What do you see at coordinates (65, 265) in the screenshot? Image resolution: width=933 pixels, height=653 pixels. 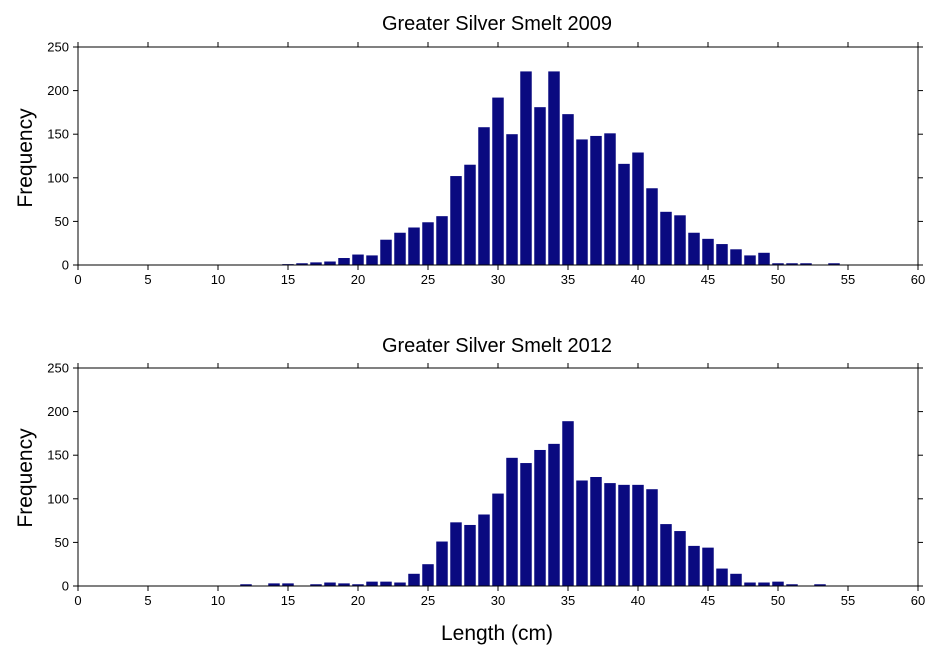 I see `y-tick-label: 0` at bounding box center [65, 265].